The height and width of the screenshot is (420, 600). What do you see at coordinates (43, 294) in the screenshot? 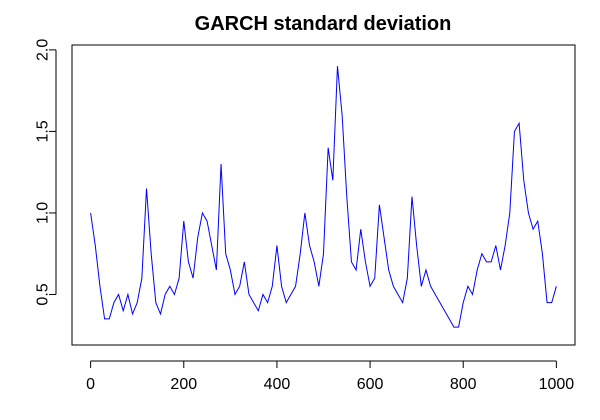
I see `y-tick-label: 0.5` at bounding box center [43, 294].